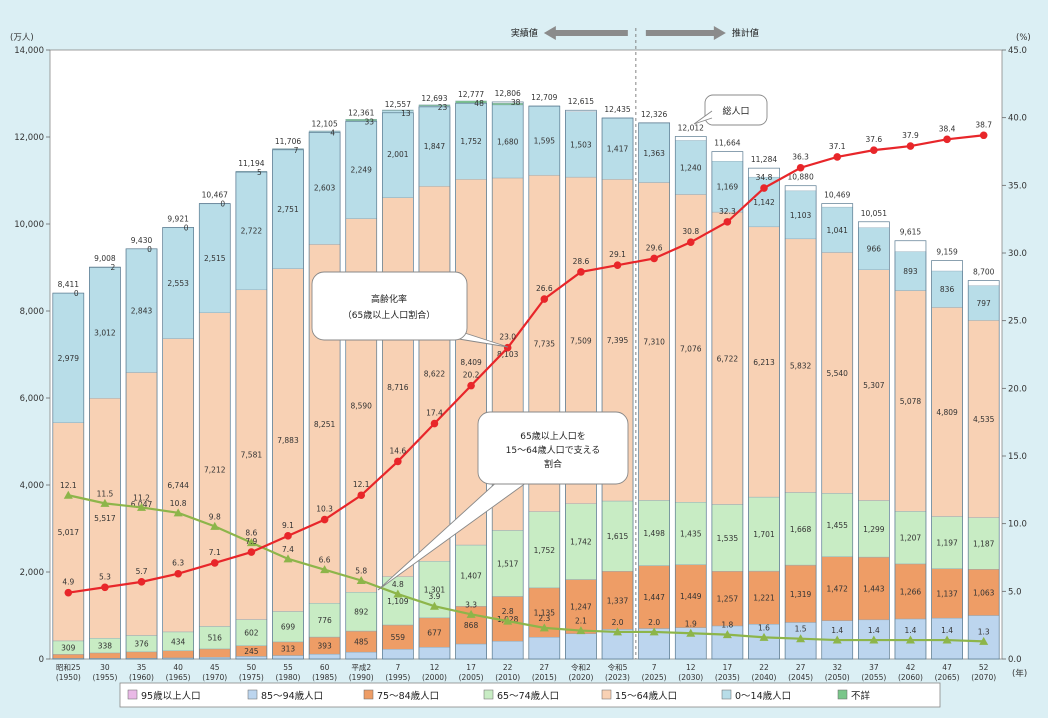 This screenshot has height=718, width=1048. Describe the element at coordinates (454, 530) in the screenshot. I see `support-callout-pointer` at that location.